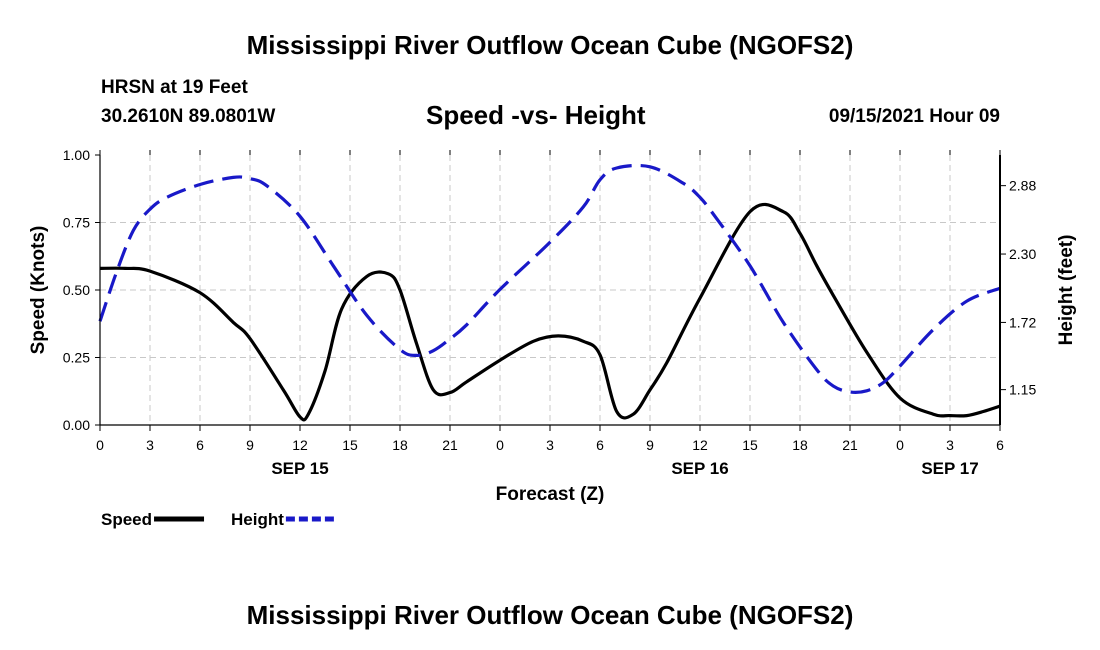  Describe the element at coordinates (1022, 322) in the screenshot. I see `y2-tick-label: 1.72` at that location.